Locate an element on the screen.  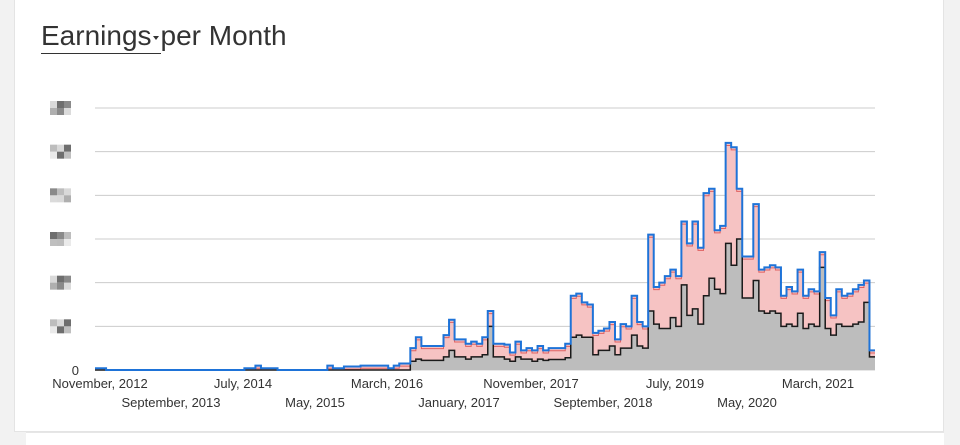
y-tick-label: 0 is located at coordinates (75, 370).